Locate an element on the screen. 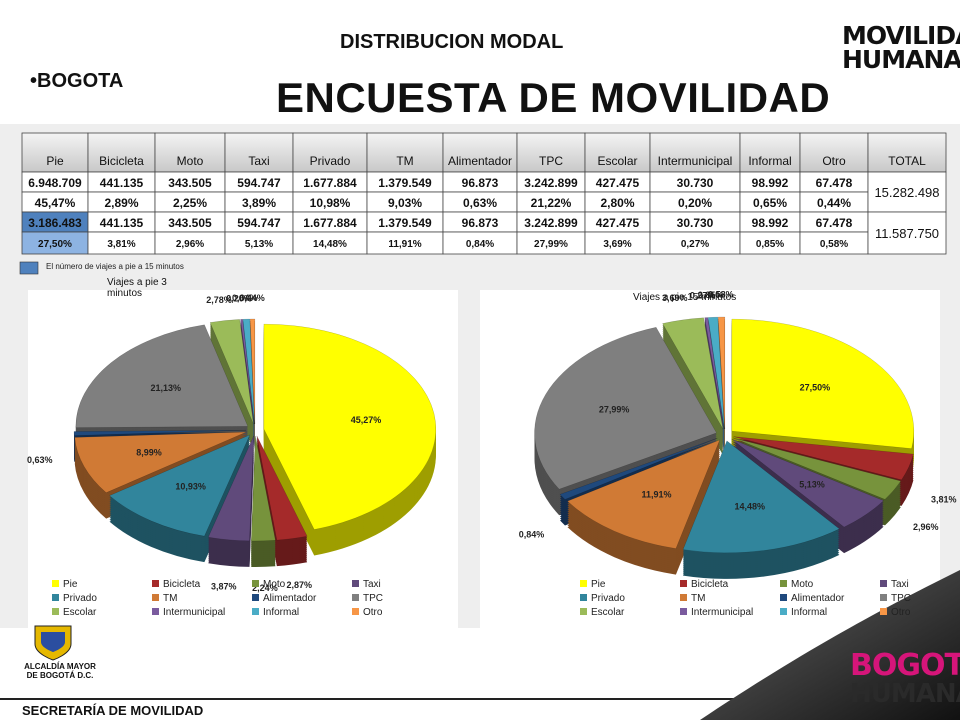 This screenshot has height=720, width=960. header-label: Pie is located at coordinates (55, 161).